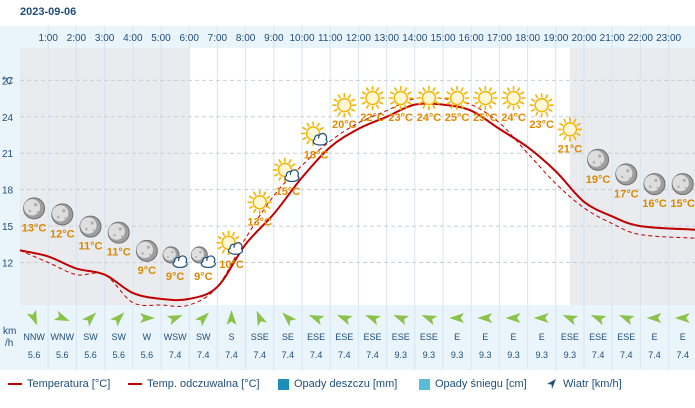 This screenshot has height=408, width=695. Describe the element at coordinates (9, 331) in the screenshot. I see `wind-unit-km: km` at that location.